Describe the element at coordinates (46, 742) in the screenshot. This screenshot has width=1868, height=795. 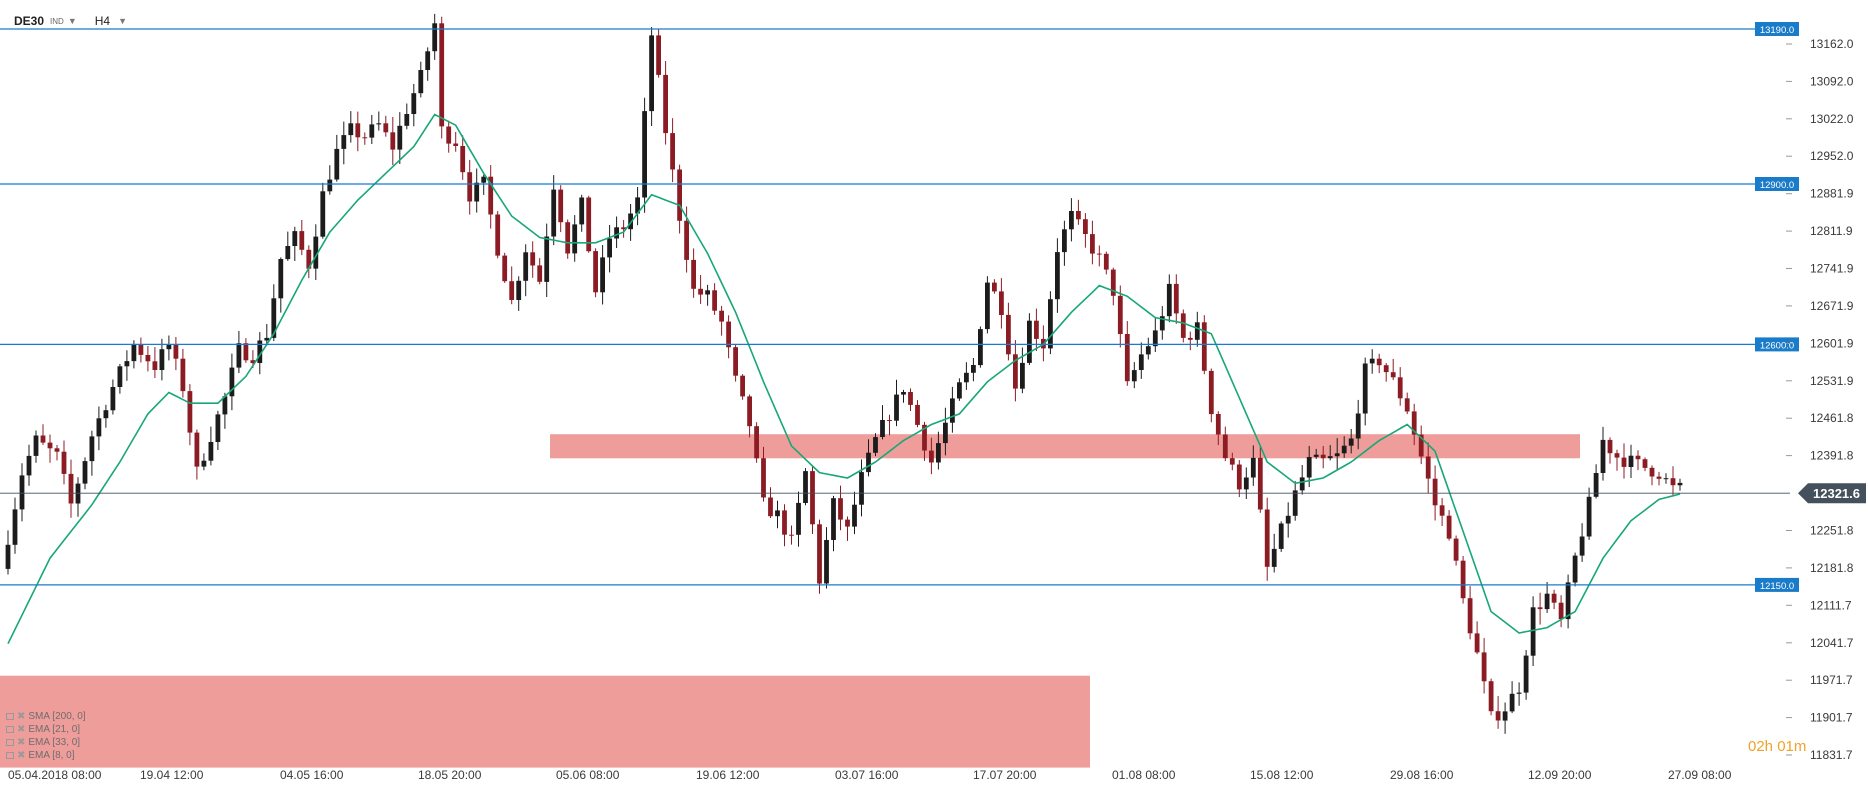
I see `indicator-row: ✖ EMA [33, 0]` at that location.